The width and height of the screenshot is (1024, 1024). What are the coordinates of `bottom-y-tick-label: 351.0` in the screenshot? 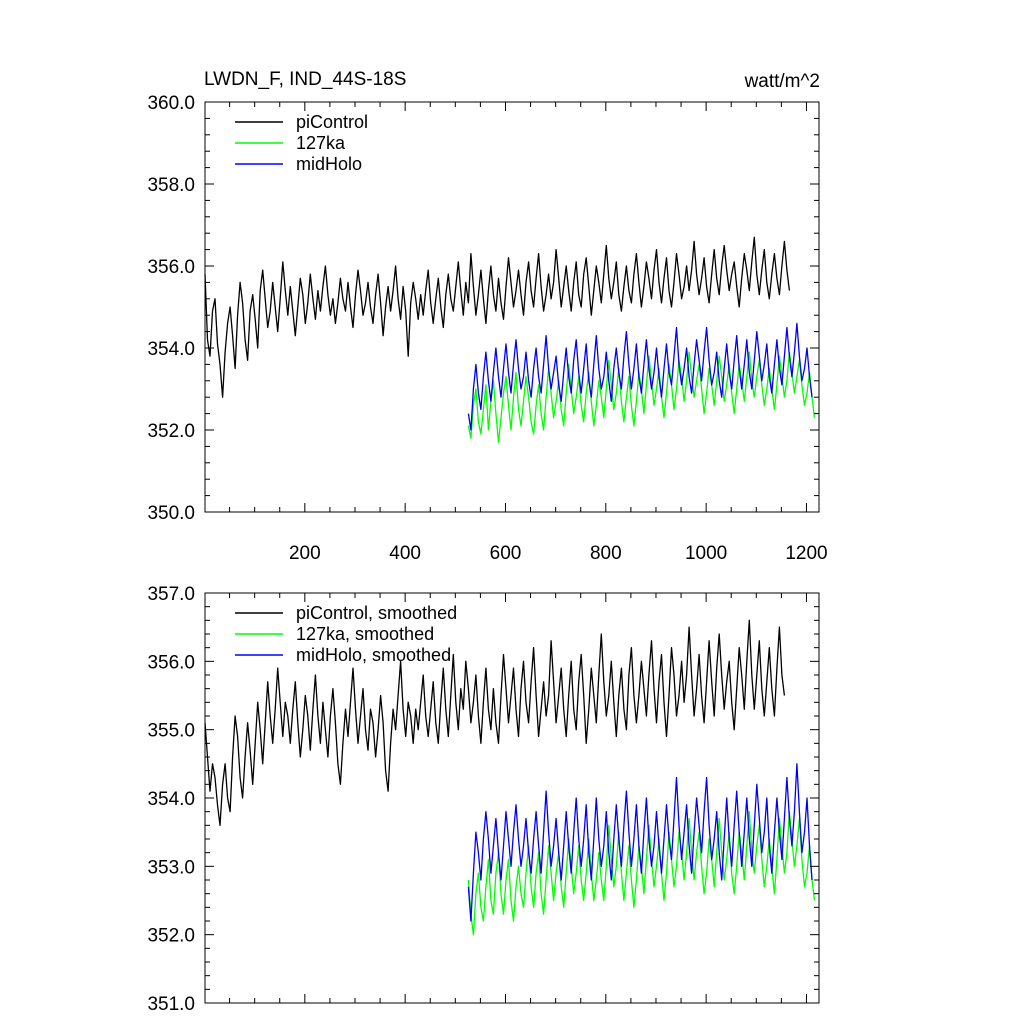 It's located at (171, 1004).